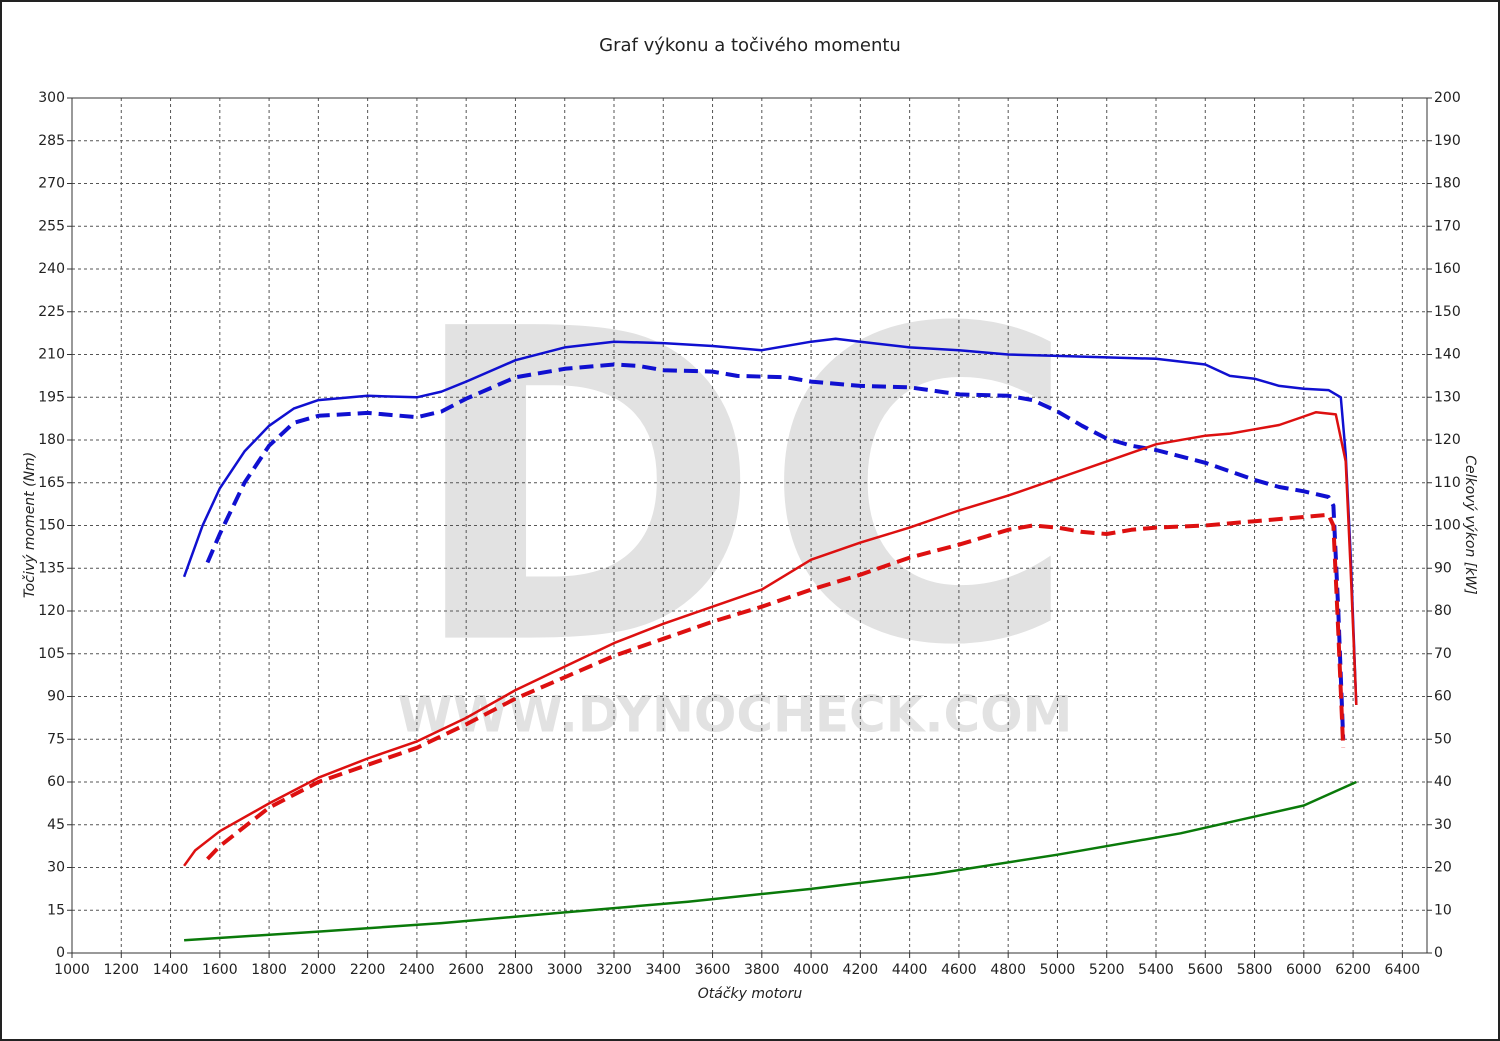  What do you see at coordinates (1438, 953) in the screenshot?
I see `y2-tick-label: 0` at bounding box center [1438, 953].